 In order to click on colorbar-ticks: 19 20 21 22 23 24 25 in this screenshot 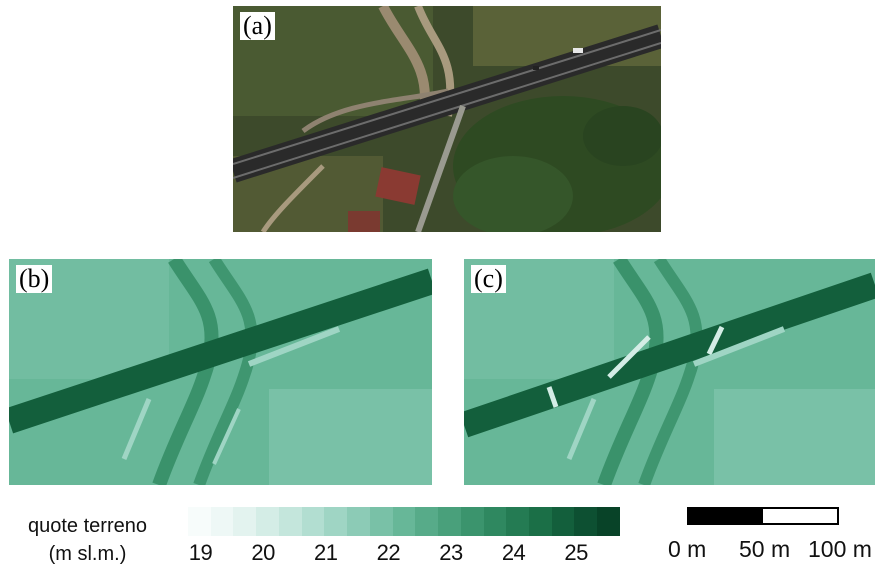, I will do `click(404, 555)`.